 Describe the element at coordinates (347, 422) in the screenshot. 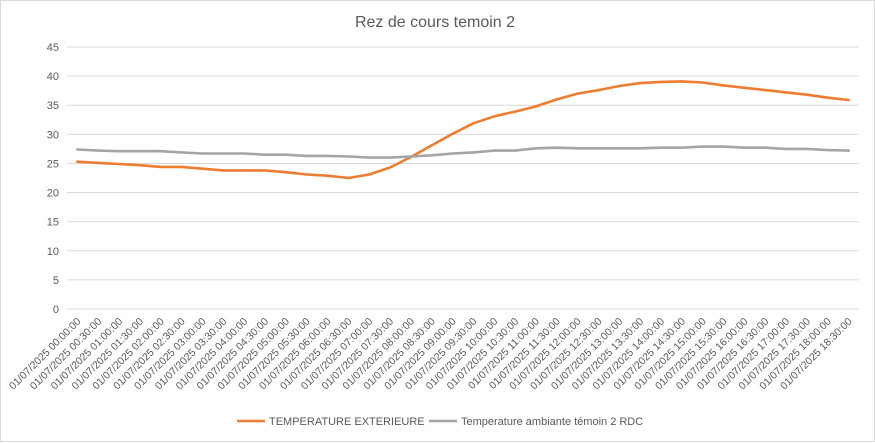

I see `legend-label: TEMPERATURE EXTERIEURE` at that location.